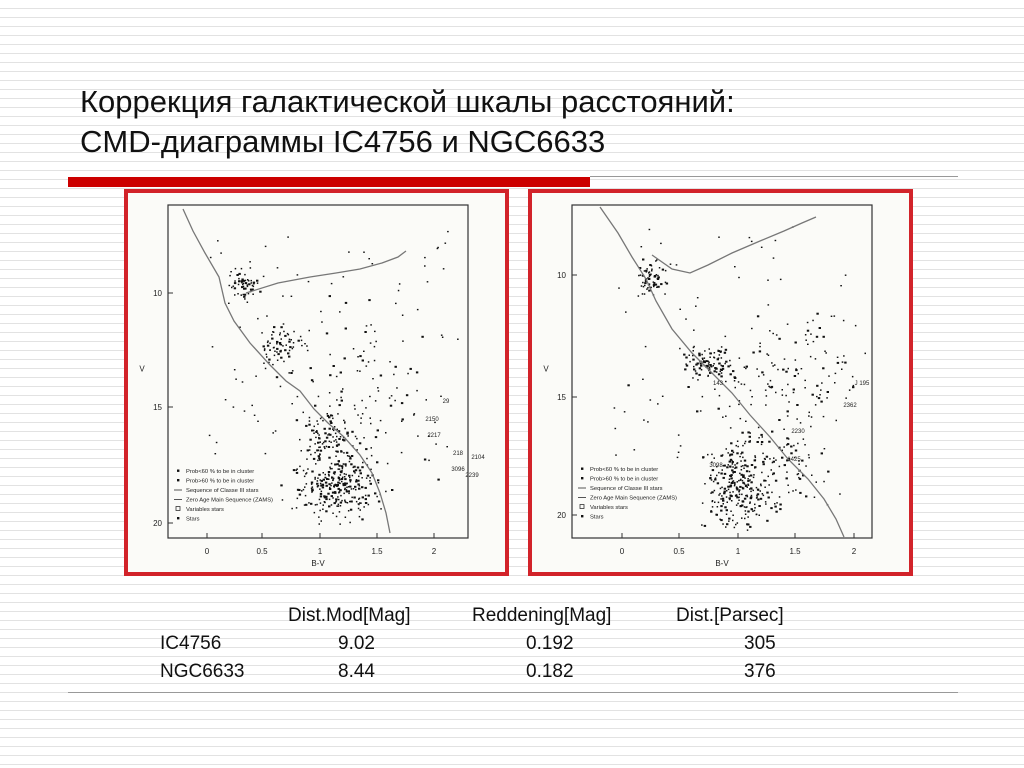 The width and height of the screenshot is (1024, 768). Describe the element at coordinates (157, 407) in the screenshot. I see `cmd-left-y-tick-label: 15` at that location.